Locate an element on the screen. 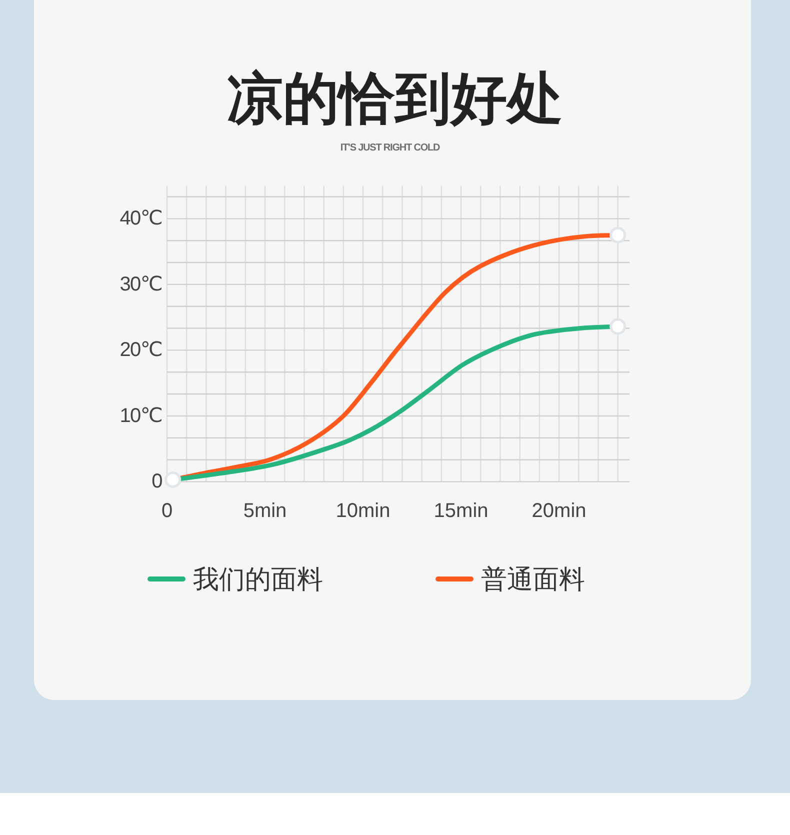 The height and width of the screenshot is (835, 790). title: 凉的恰到好处 is located at coordinates (395, 98).